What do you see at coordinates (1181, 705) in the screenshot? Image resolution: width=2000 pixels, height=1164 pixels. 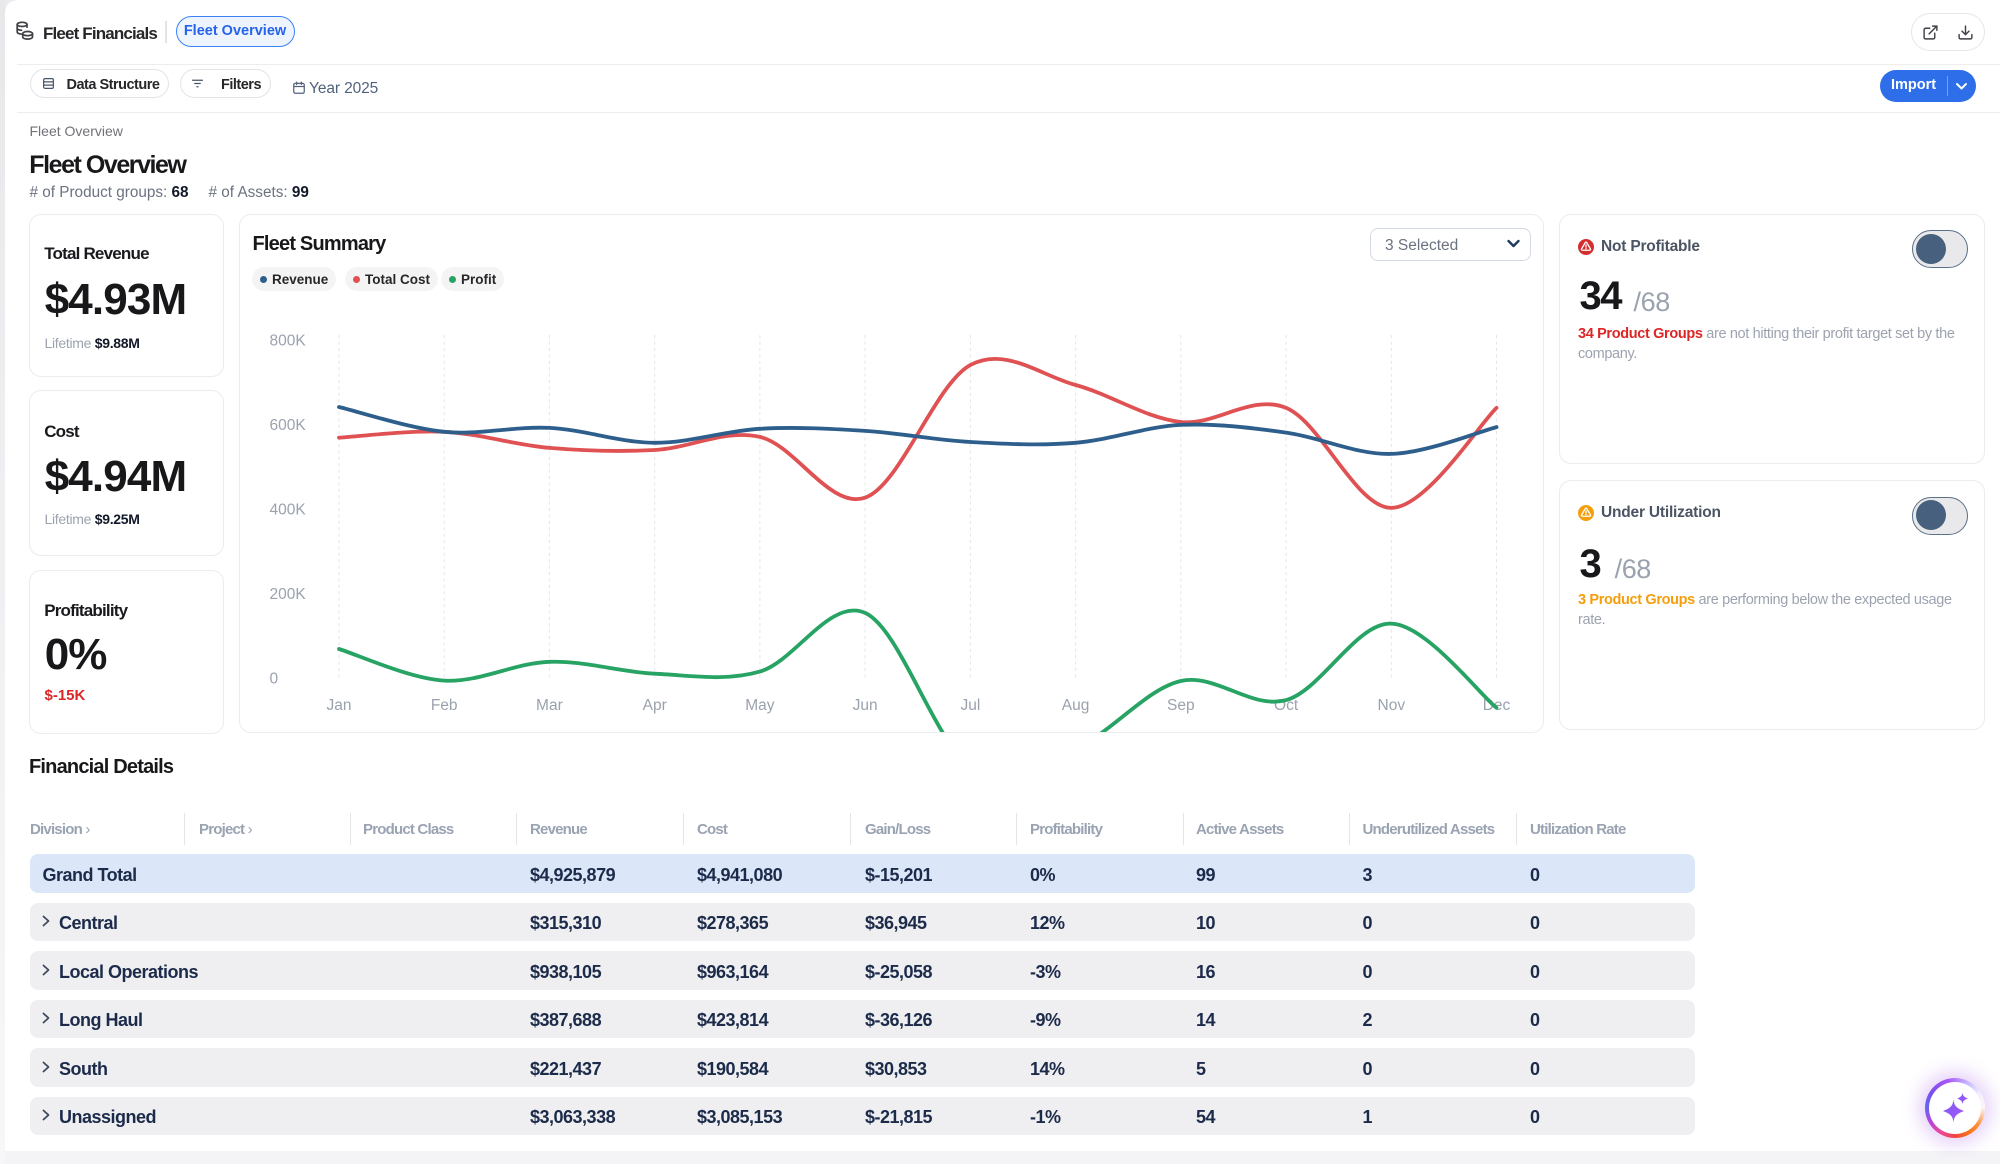 I see `svg-text: Sep` at bounding box center [1181, 705].